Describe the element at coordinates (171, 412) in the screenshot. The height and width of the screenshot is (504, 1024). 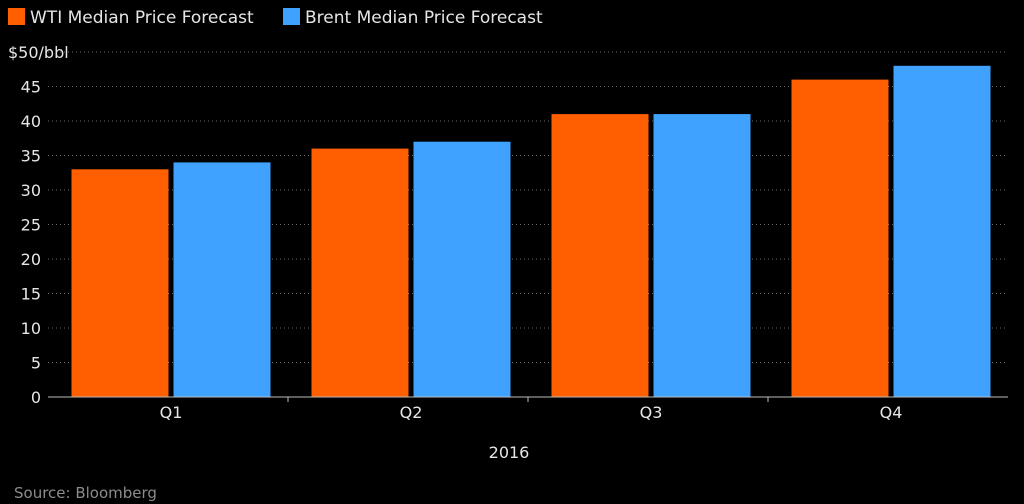
I see `x-tick-label: Q1` at that location.